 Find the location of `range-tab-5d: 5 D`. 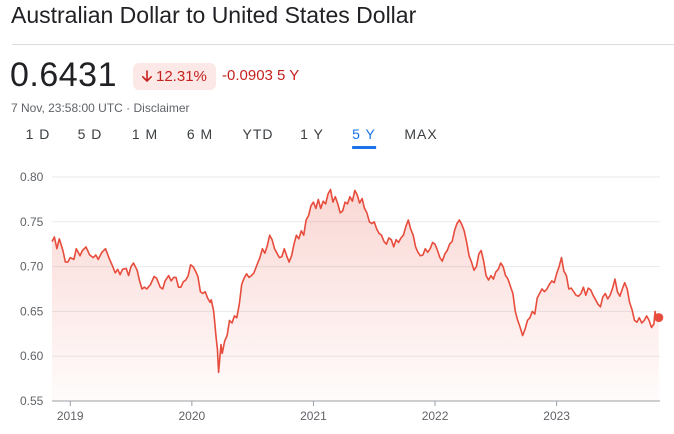

range-tab-5d: 5 D is located at coordinates (90, 134).